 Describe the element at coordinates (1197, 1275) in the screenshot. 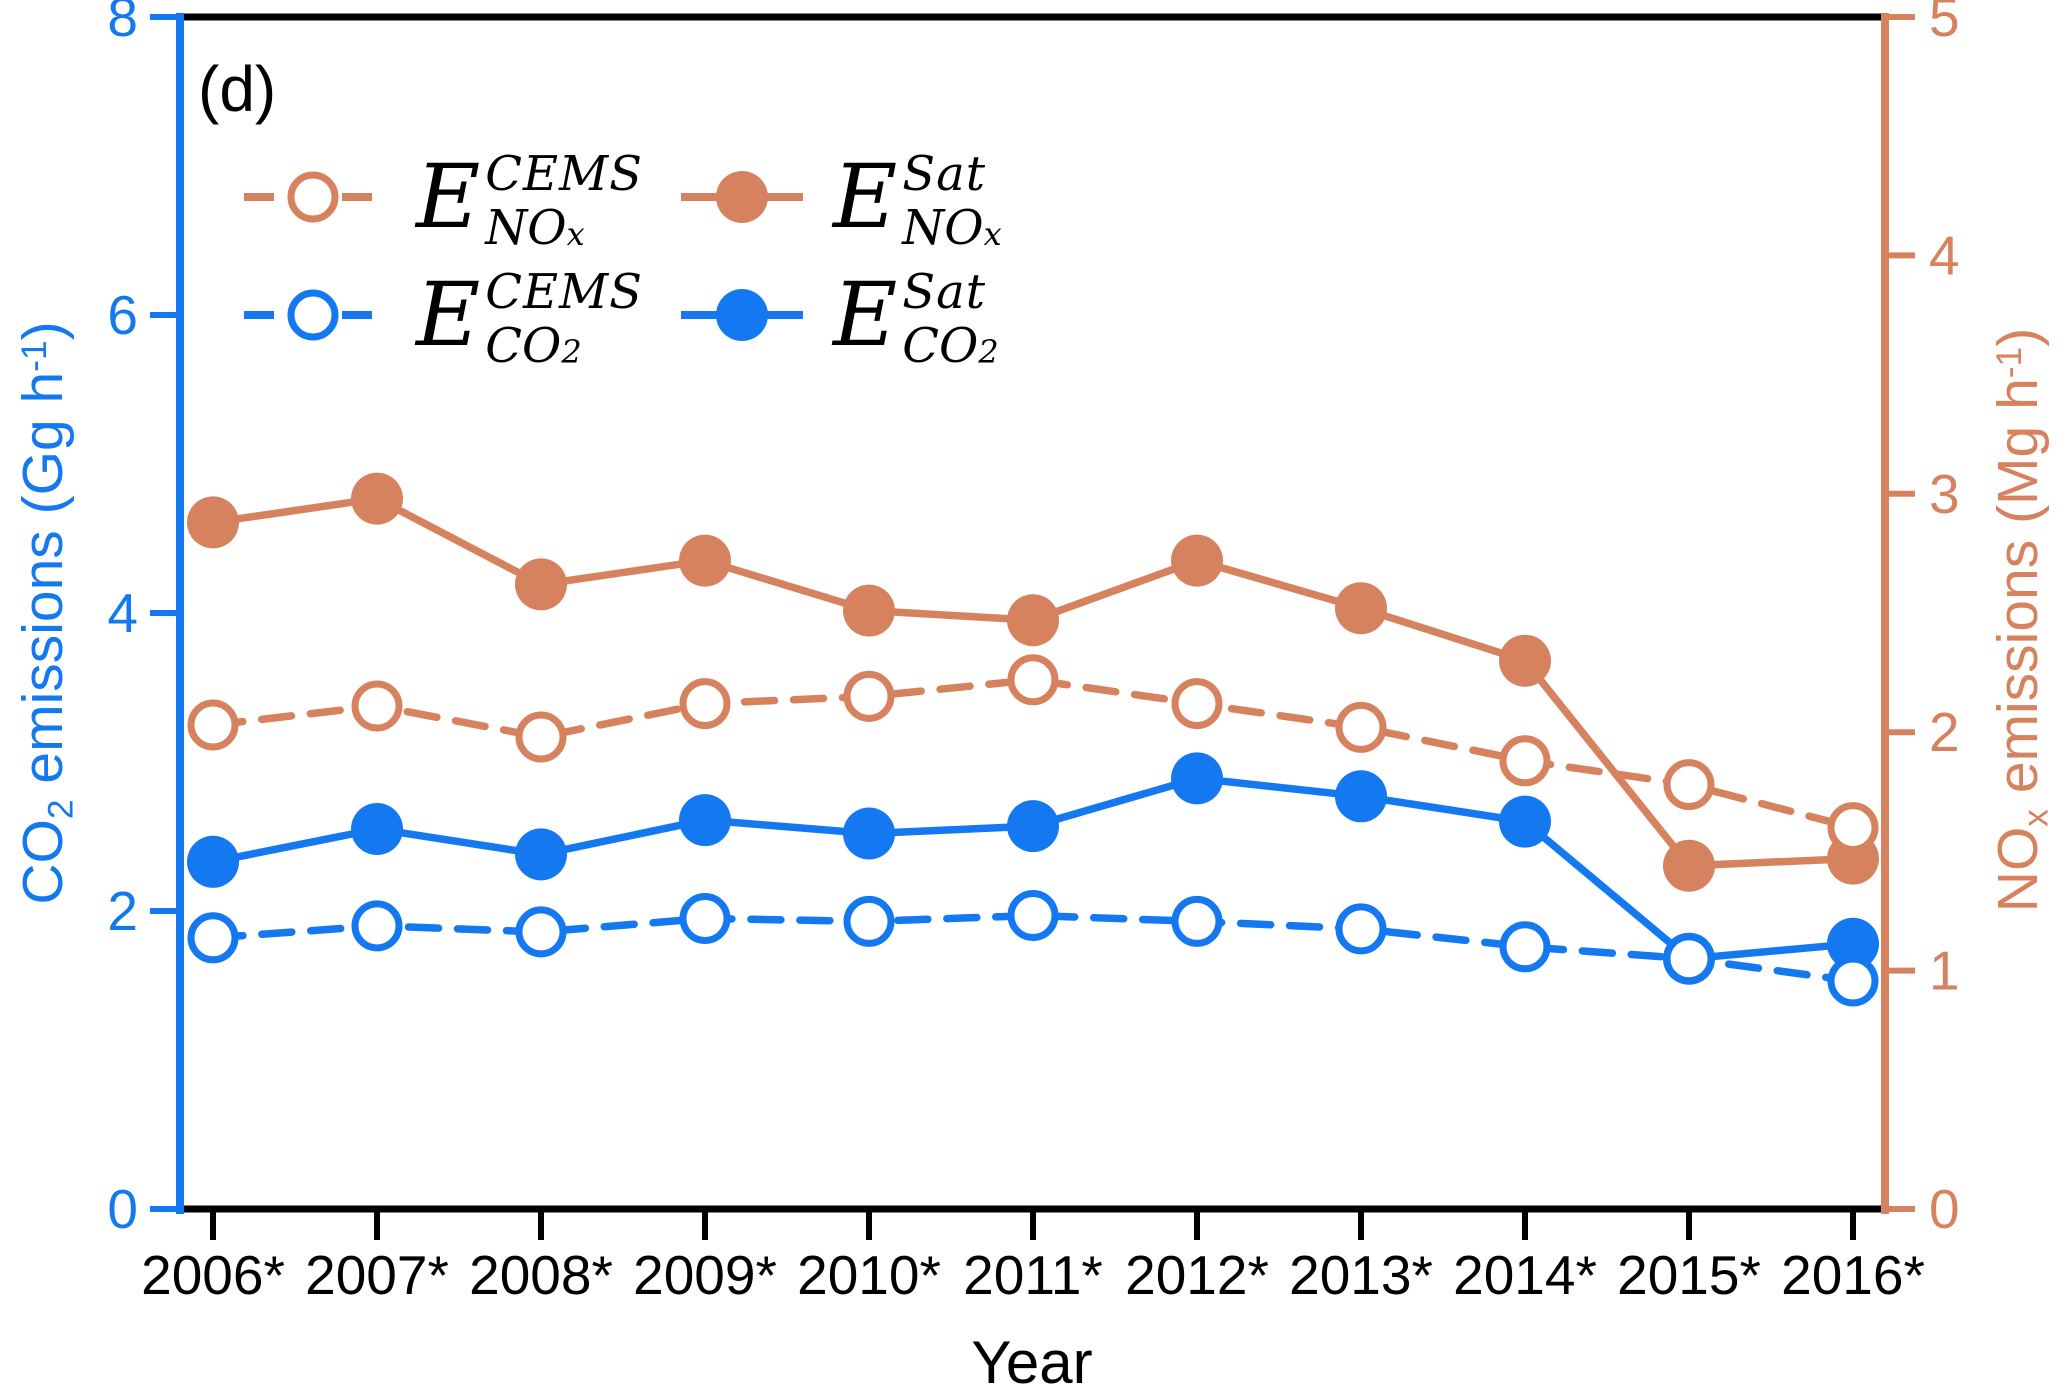

I see `x-axis-tick-label: 2012*` at that location.